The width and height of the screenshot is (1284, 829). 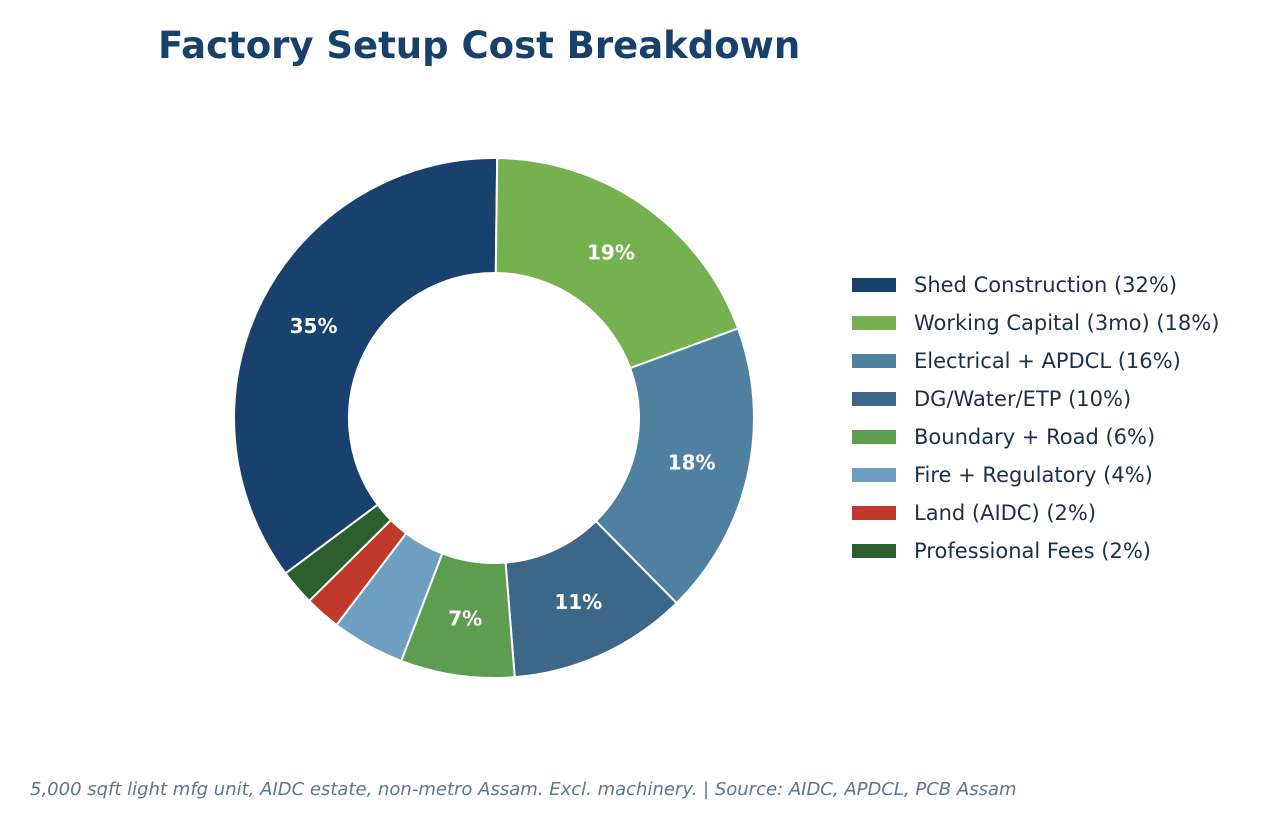 I want to click on legend-entry-land-aidc: Land (AIDC) (2%), so click(x=1035, y=513).